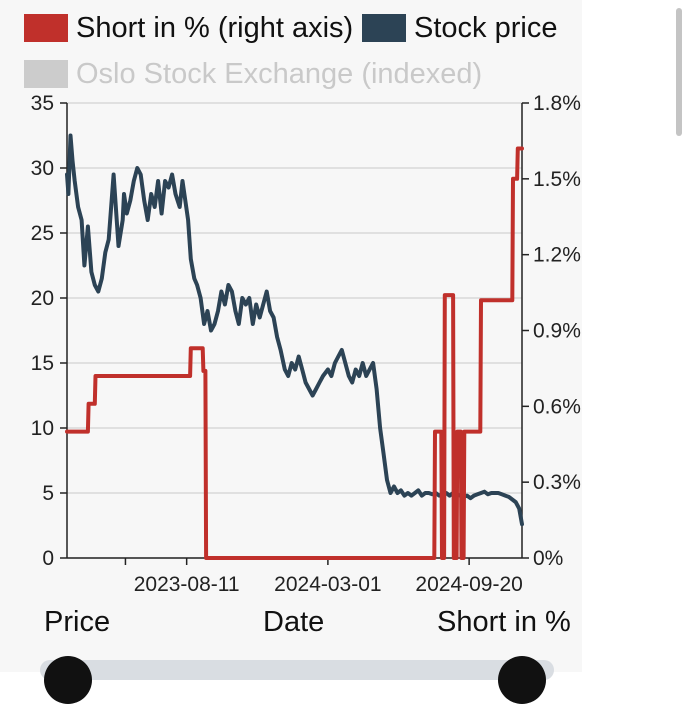  I want to click on left-tick-label: 5, so click(48, 493).